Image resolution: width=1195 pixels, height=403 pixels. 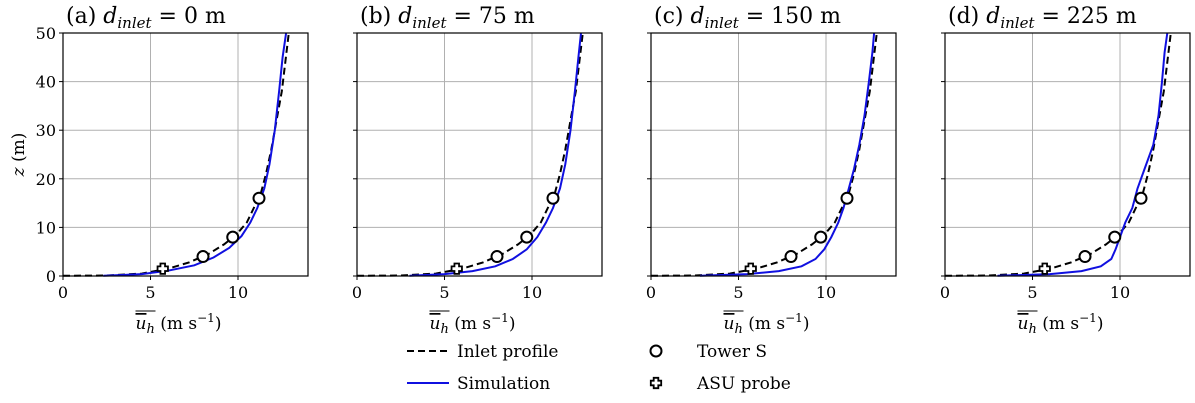 What do you see at coordinates (656, 351) in the screenshot?
I see `legend-swatch-circle` at bounding box center [656, 351].